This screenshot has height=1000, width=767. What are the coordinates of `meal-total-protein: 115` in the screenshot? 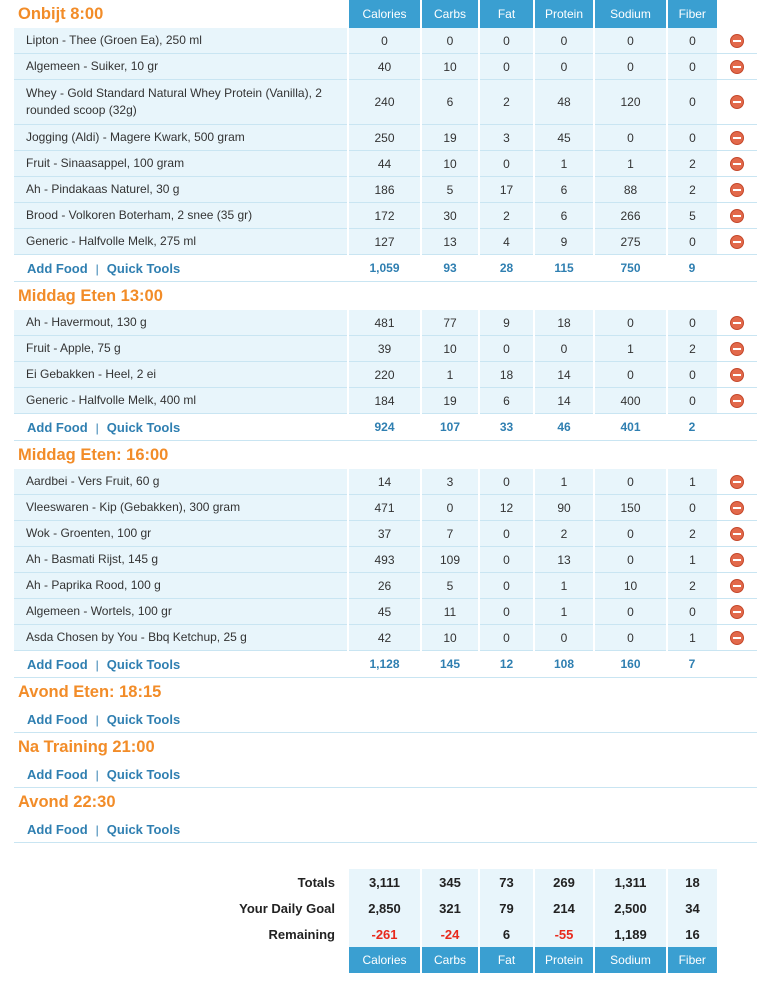 It's located at (564, 268).